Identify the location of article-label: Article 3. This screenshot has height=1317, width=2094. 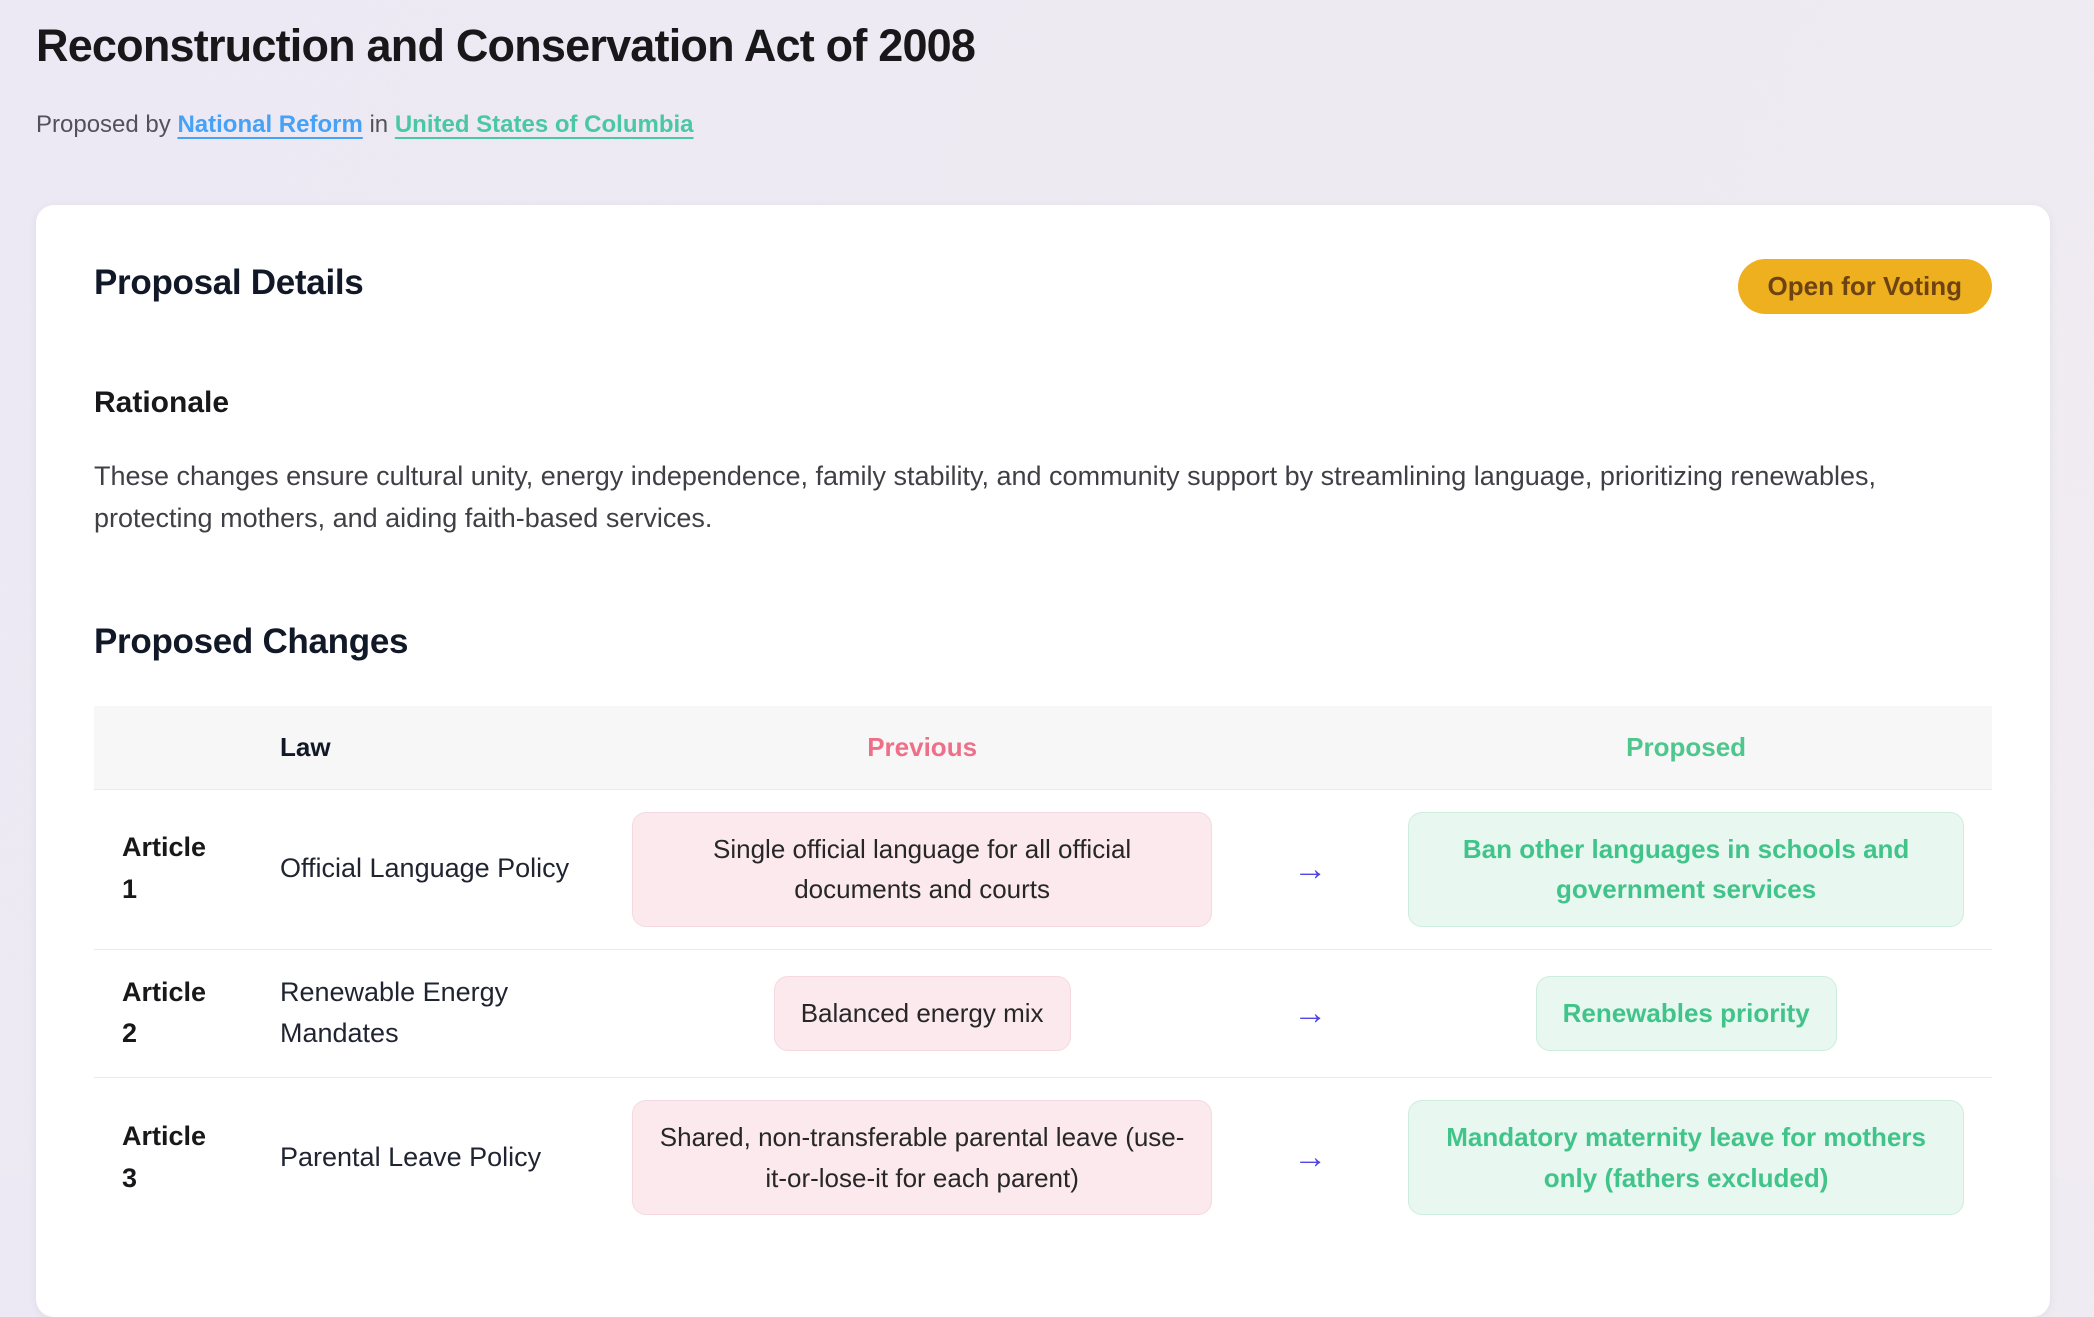
(164, 1156).